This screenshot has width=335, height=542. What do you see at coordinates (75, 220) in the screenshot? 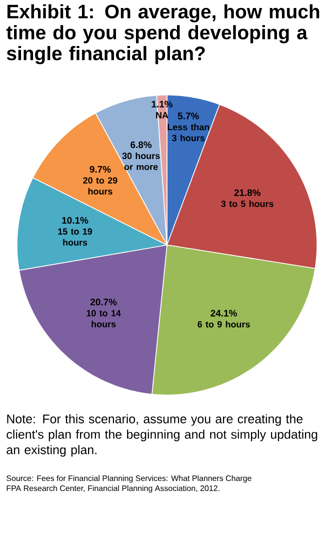
I see `data-label: 10.1%` at bounding box center [75, 220].